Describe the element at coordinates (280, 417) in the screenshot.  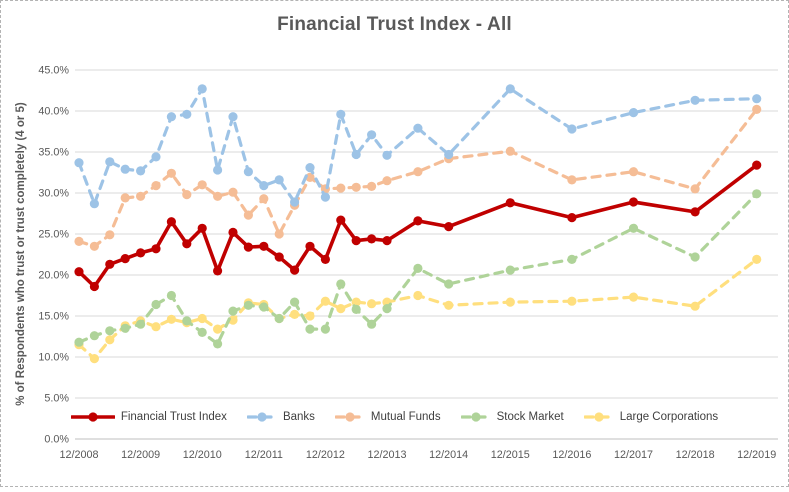
I see `legend-item-banks: Banks` at that location.